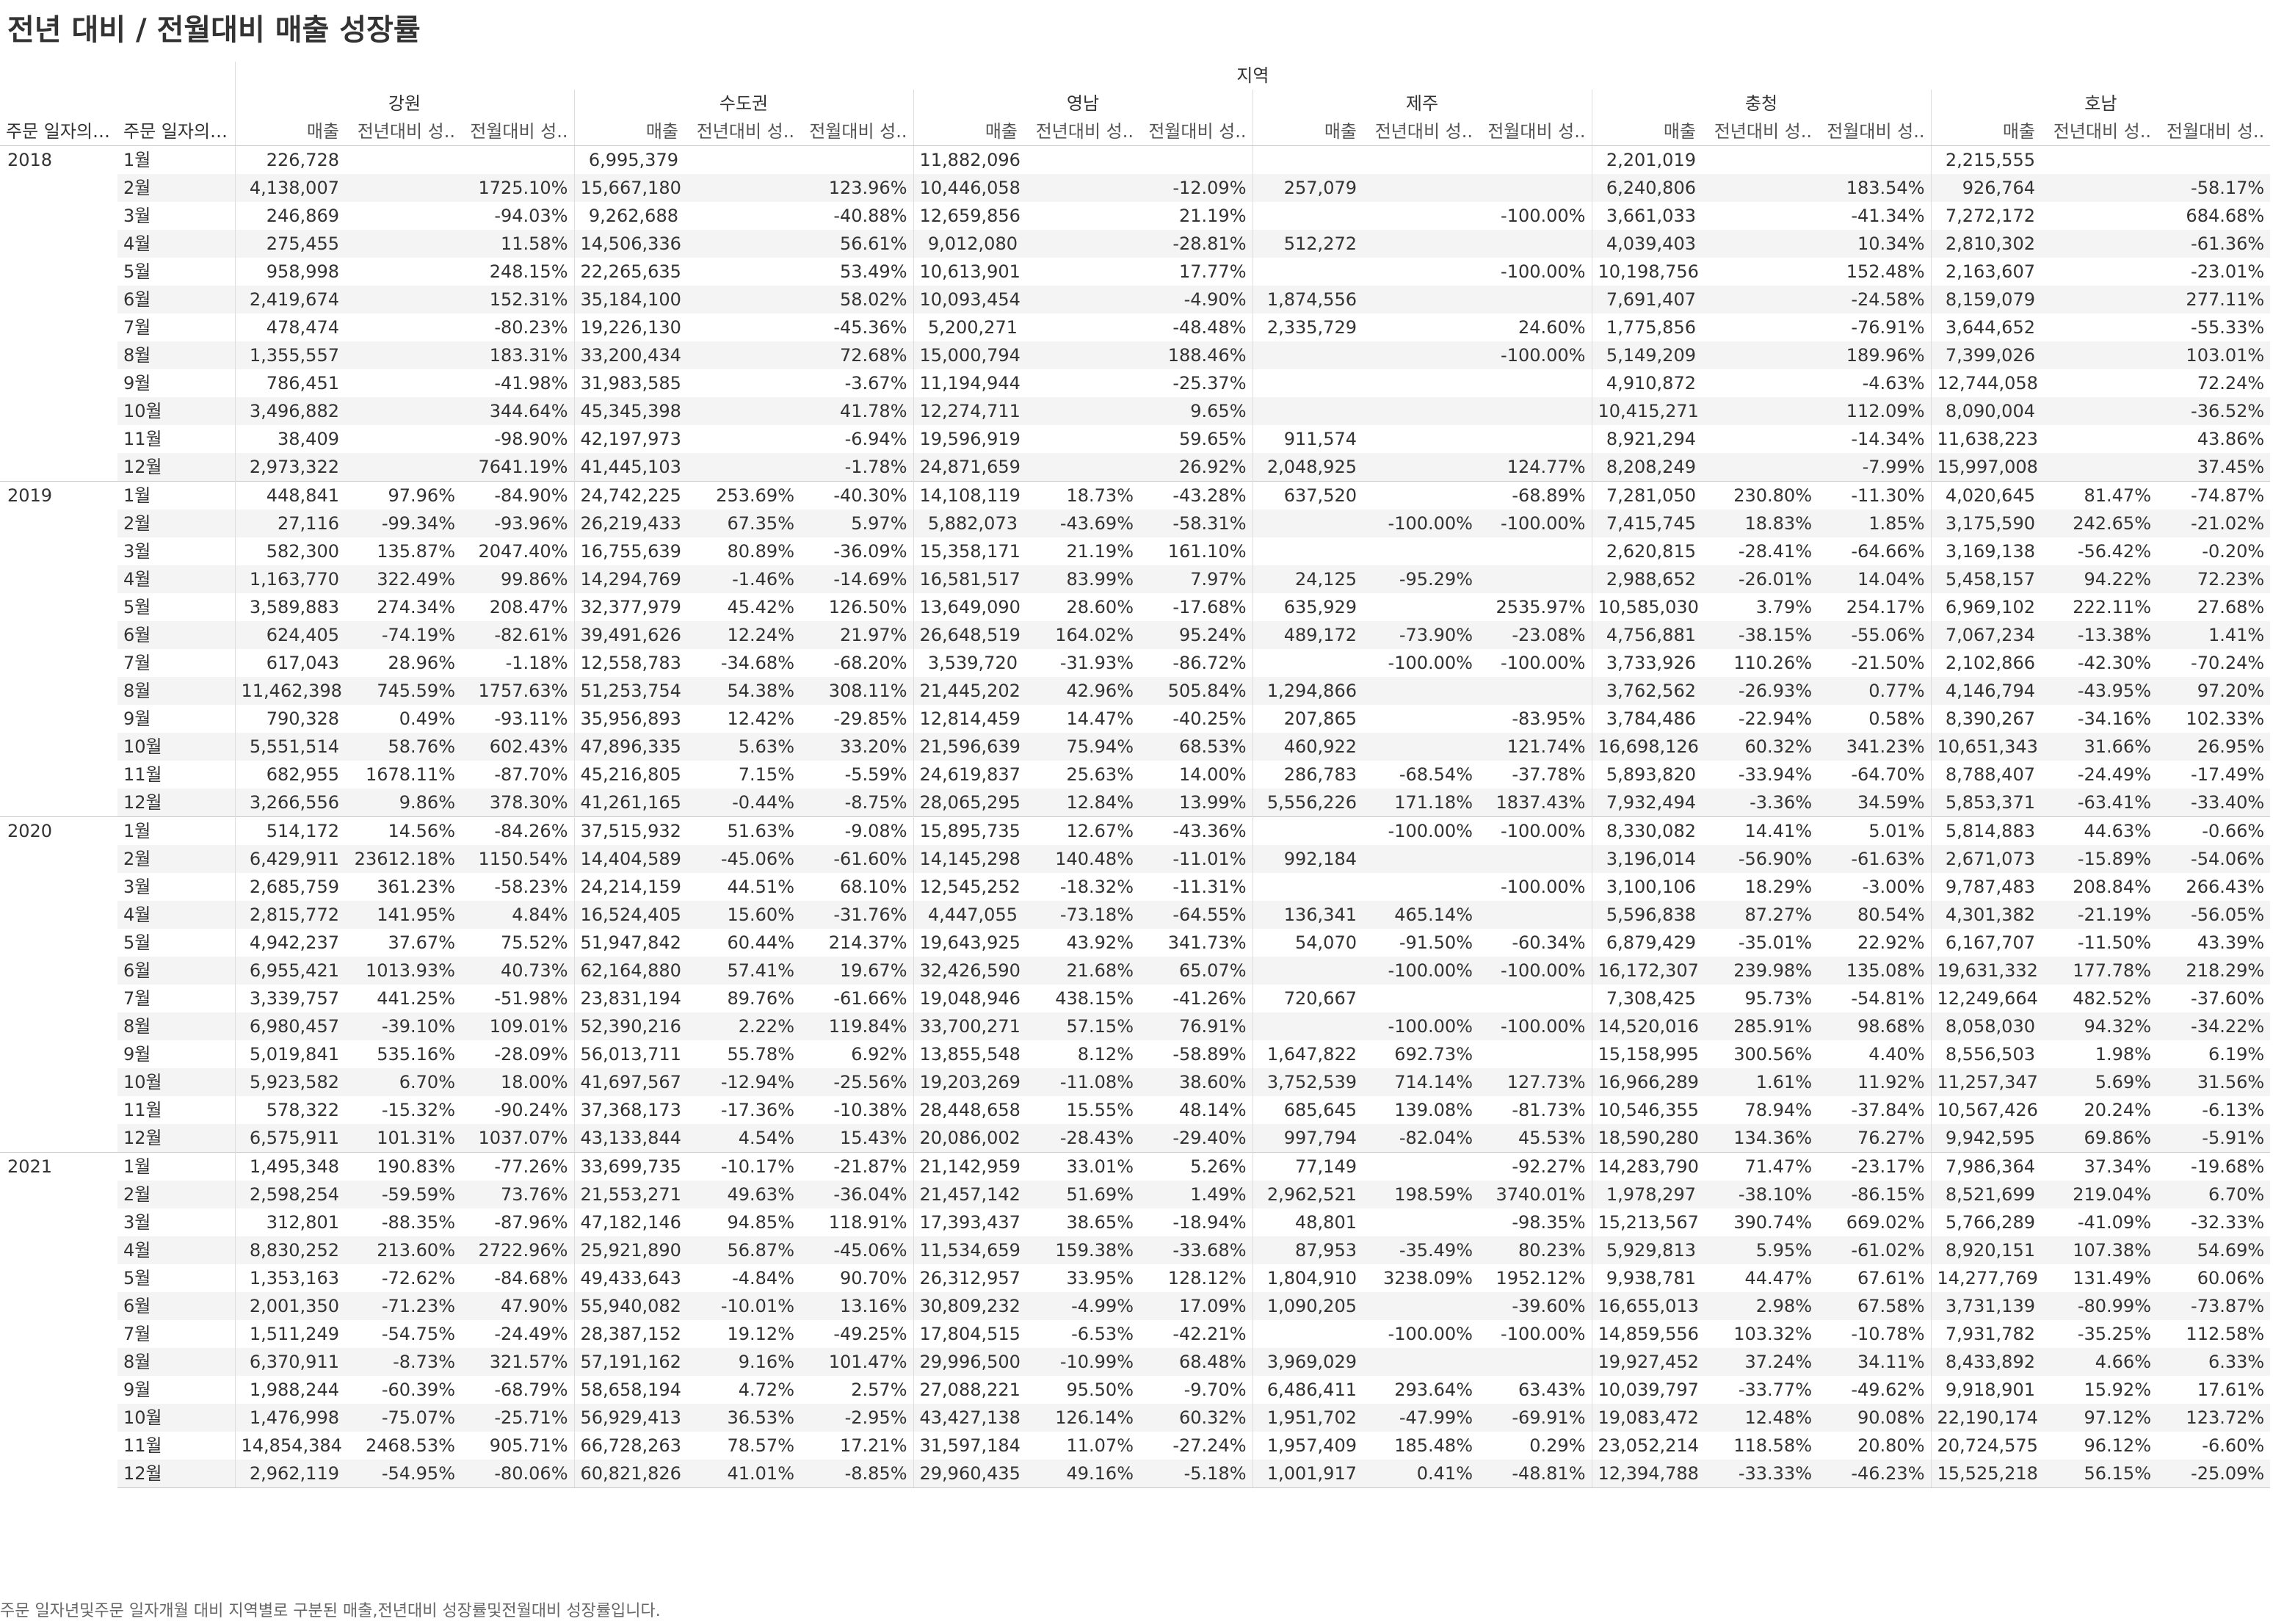  I want to click on data-cell: 14.00%, so click(1213, 775).